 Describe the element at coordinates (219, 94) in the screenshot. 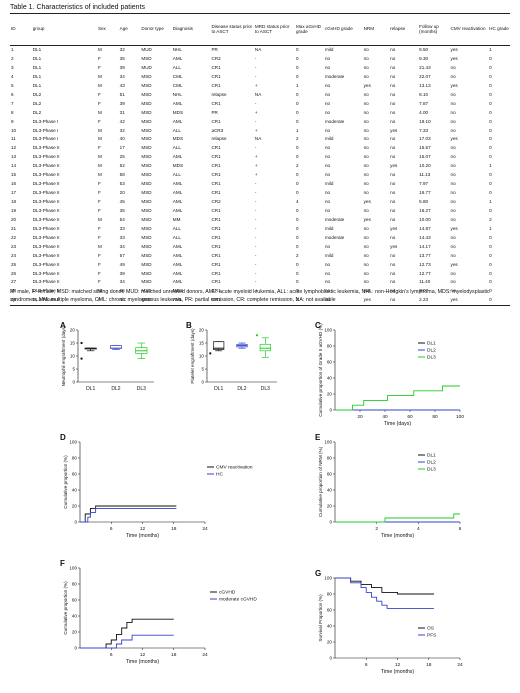

I see `table-cell: relapse` at that location.